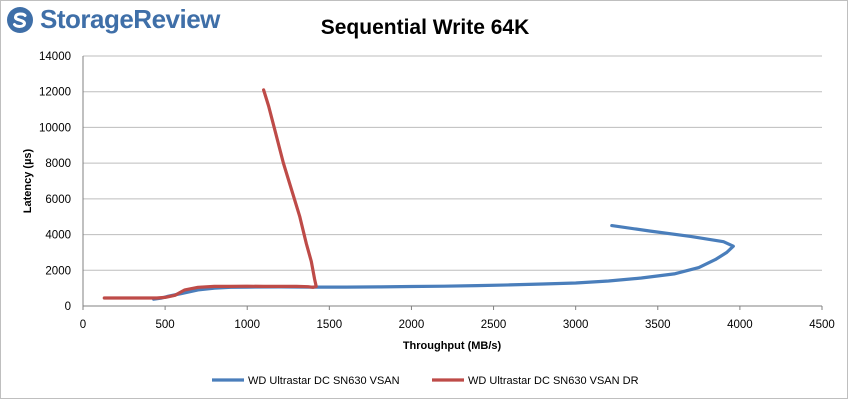 This screenshot has height=401, width=850. What do you see at coordinates (165, 325) in the screenshot?
I see `x-tick-label: 500` at bounding box center [165, 325].